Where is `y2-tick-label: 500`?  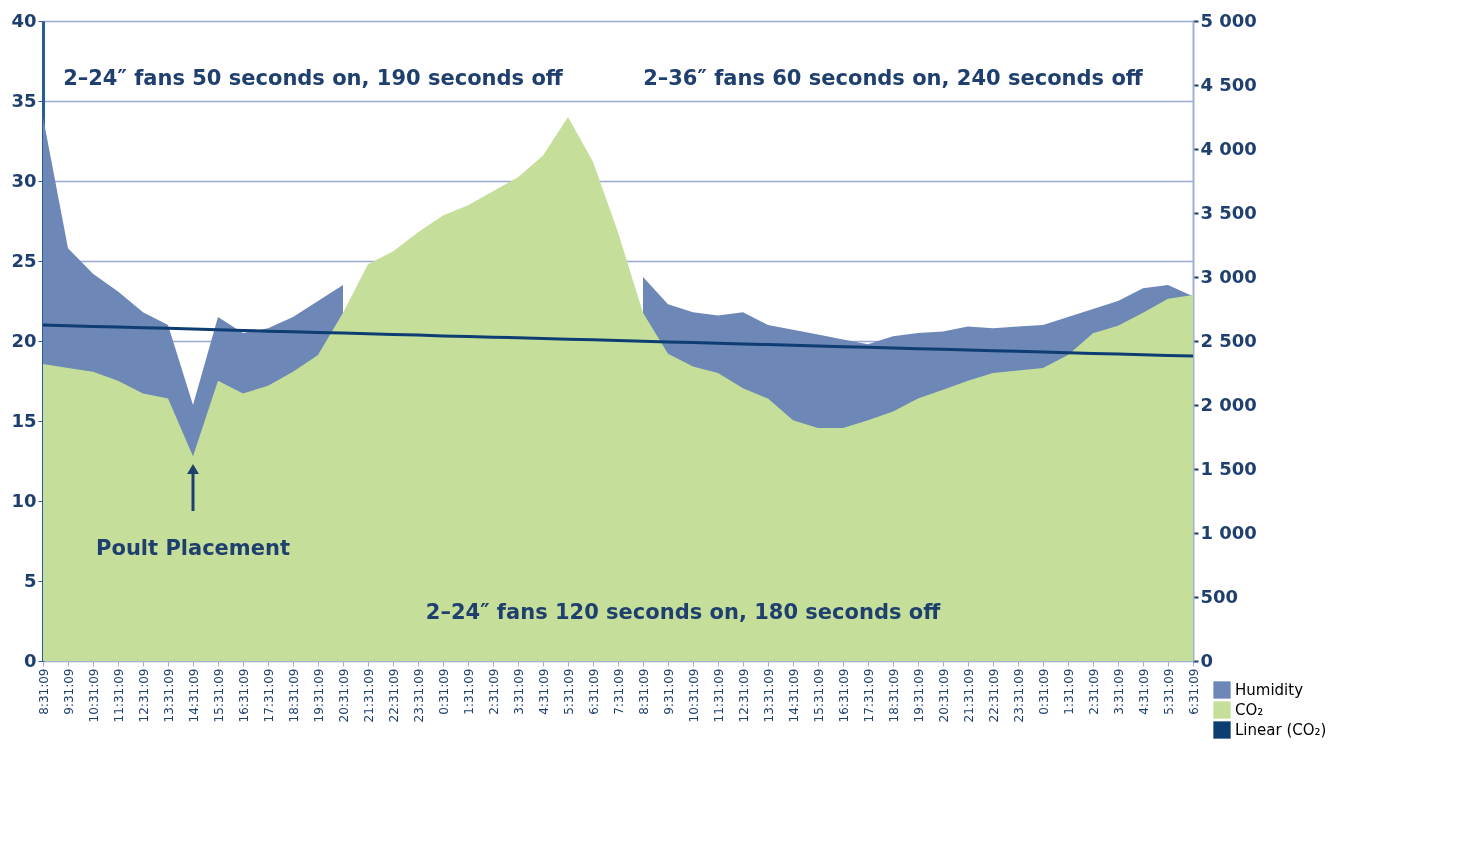
y2-tick-label: 500 is located at coordinates (1219, 596).